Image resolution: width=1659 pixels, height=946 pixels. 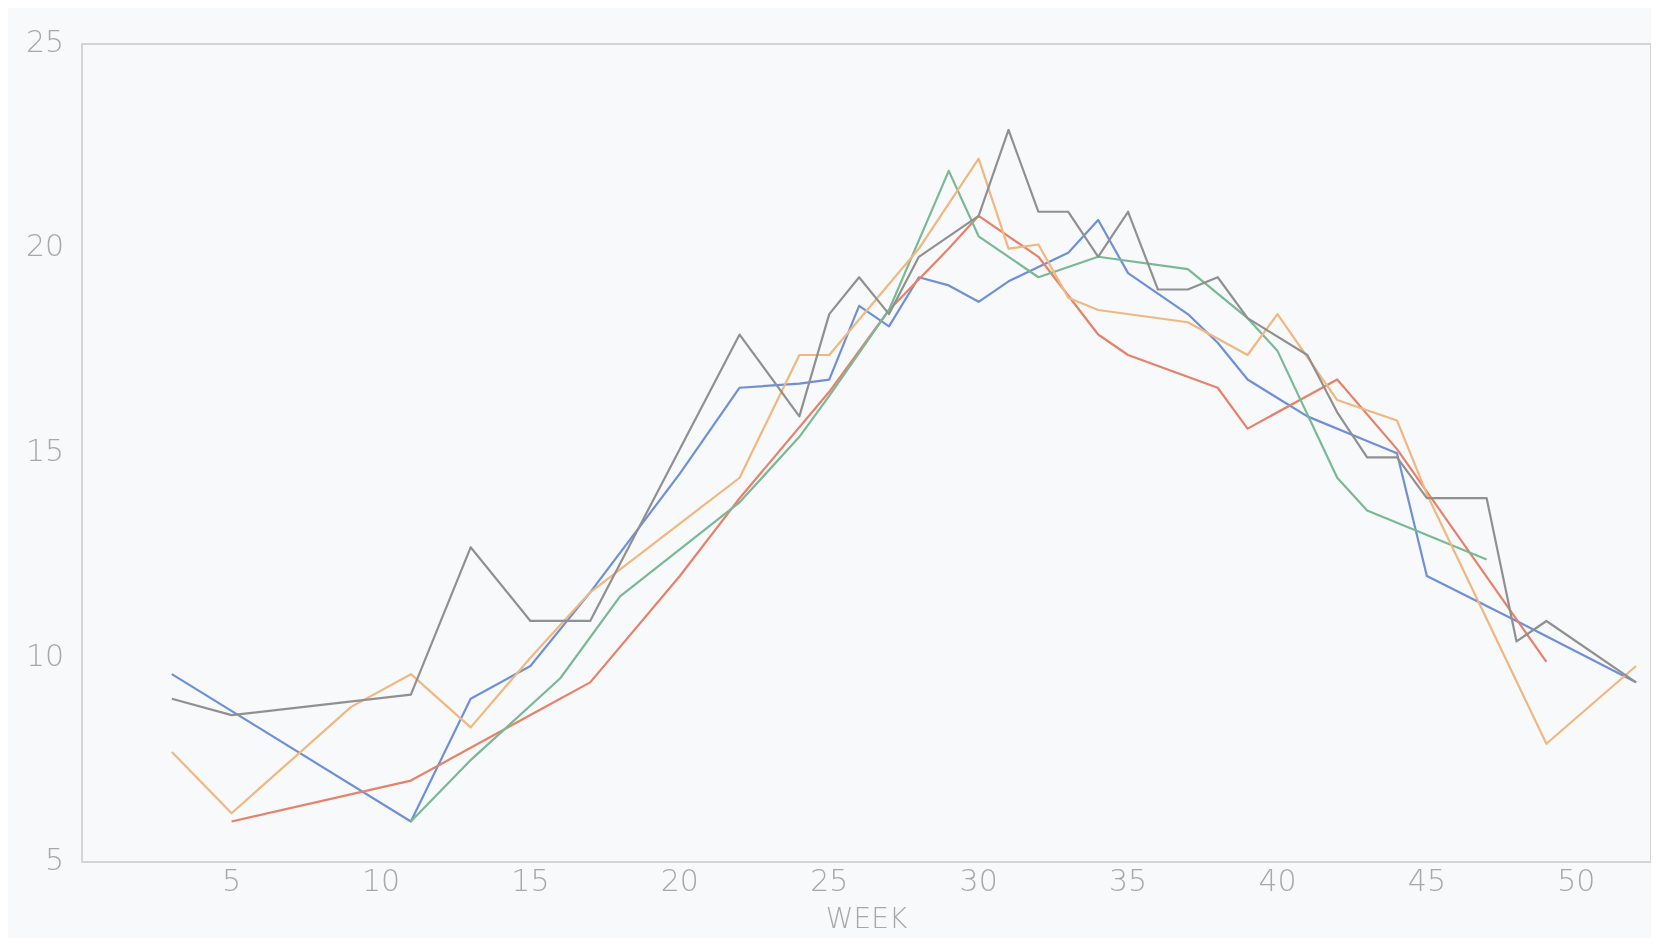 What do you see at coordinates (1576, 881) in the screenshot?
I see `x-tick-label: 50` at bounding box center [1576, 881].